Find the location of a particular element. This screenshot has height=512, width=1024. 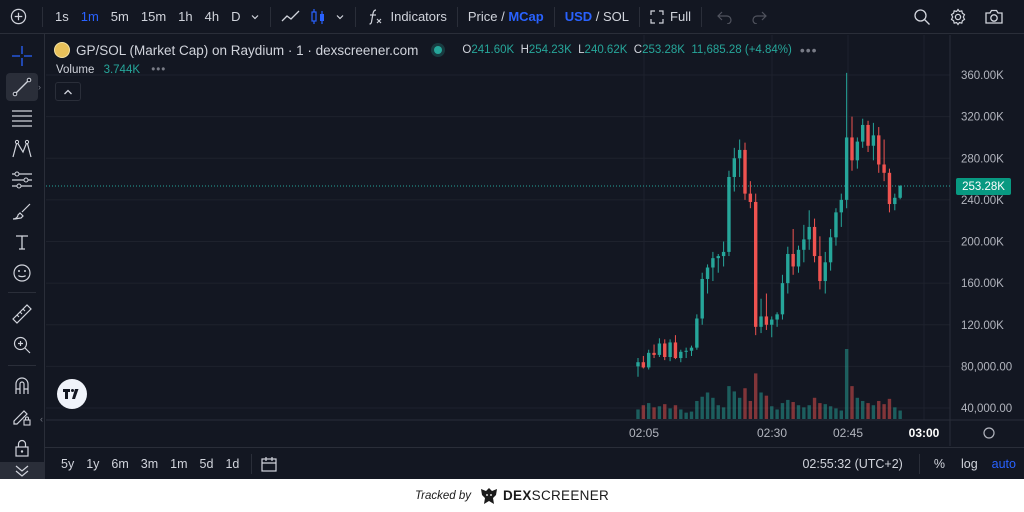

undo-icon is located at coordinates (724, 17).